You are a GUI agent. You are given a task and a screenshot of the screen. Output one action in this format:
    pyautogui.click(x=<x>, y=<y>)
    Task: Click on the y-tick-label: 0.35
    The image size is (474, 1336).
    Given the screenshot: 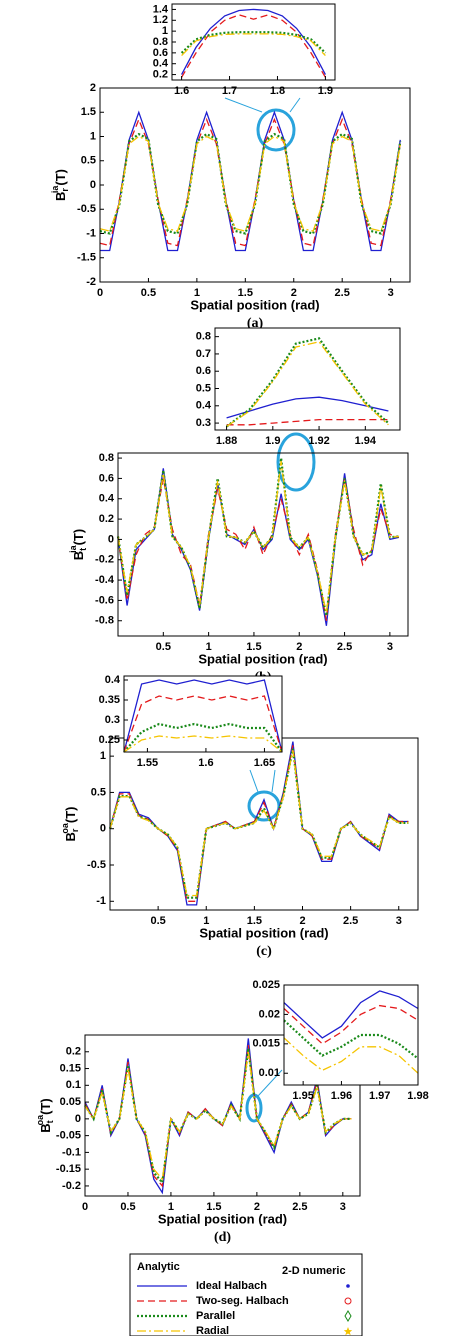 What is the action you would take?
    pyautogui.click(x=109, y=700)
    